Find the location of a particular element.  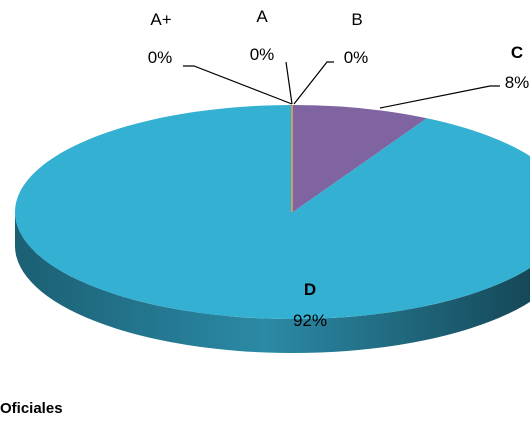

category-label-d: D is located at coordinates (310, 289).